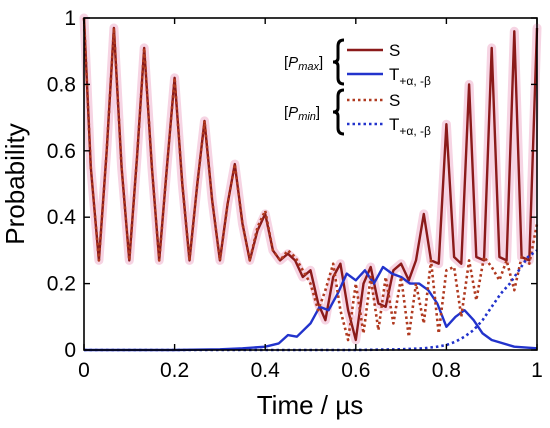 Image resolution: width=550 pixels, height=428 pixels. Describe the element at coordinates (70, 18) in the screenshot. I see `y-tick-label: 1` at that location.